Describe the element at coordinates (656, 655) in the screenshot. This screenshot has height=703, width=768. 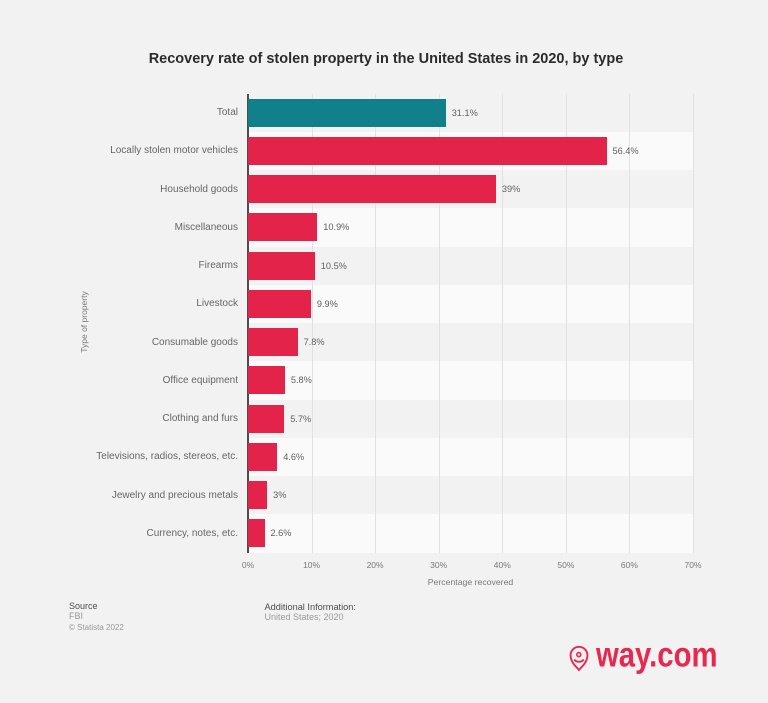
I see `svg-text: way.com` at that location.